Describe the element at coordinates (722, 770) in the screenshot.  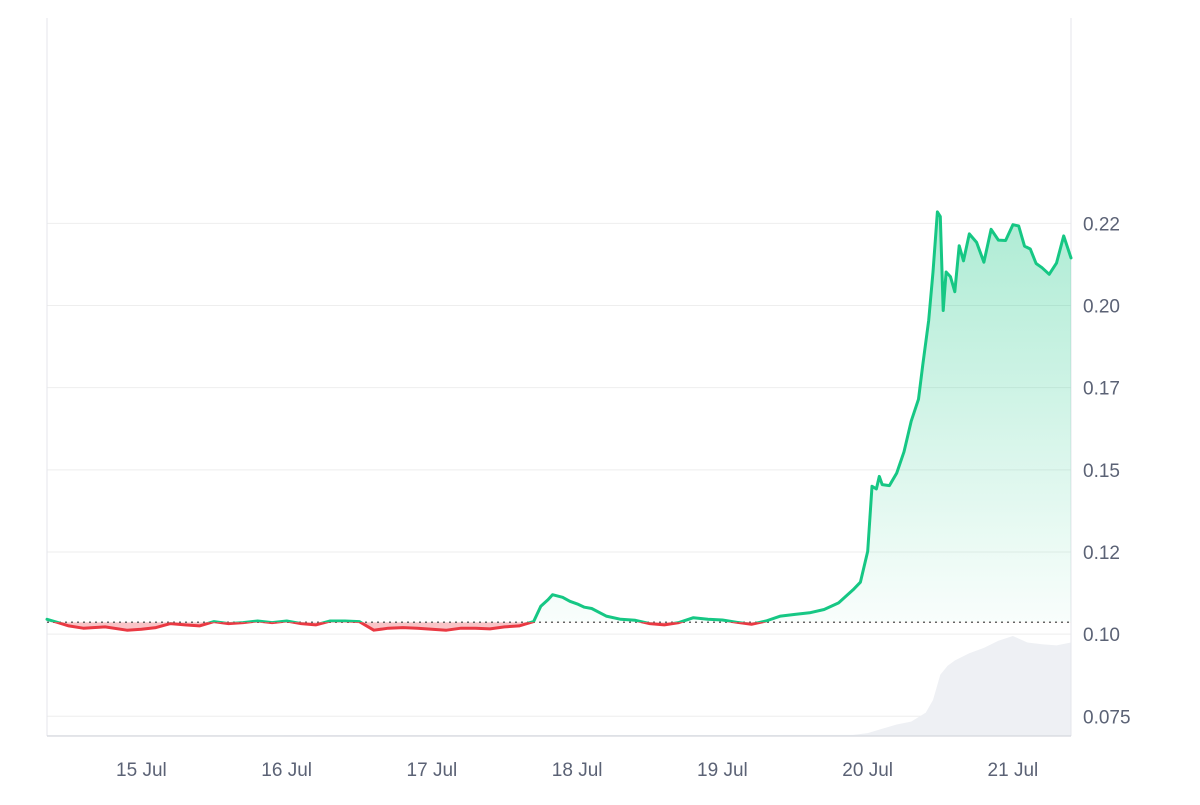
I see `x-tick-label: 19 Jul` at that location.